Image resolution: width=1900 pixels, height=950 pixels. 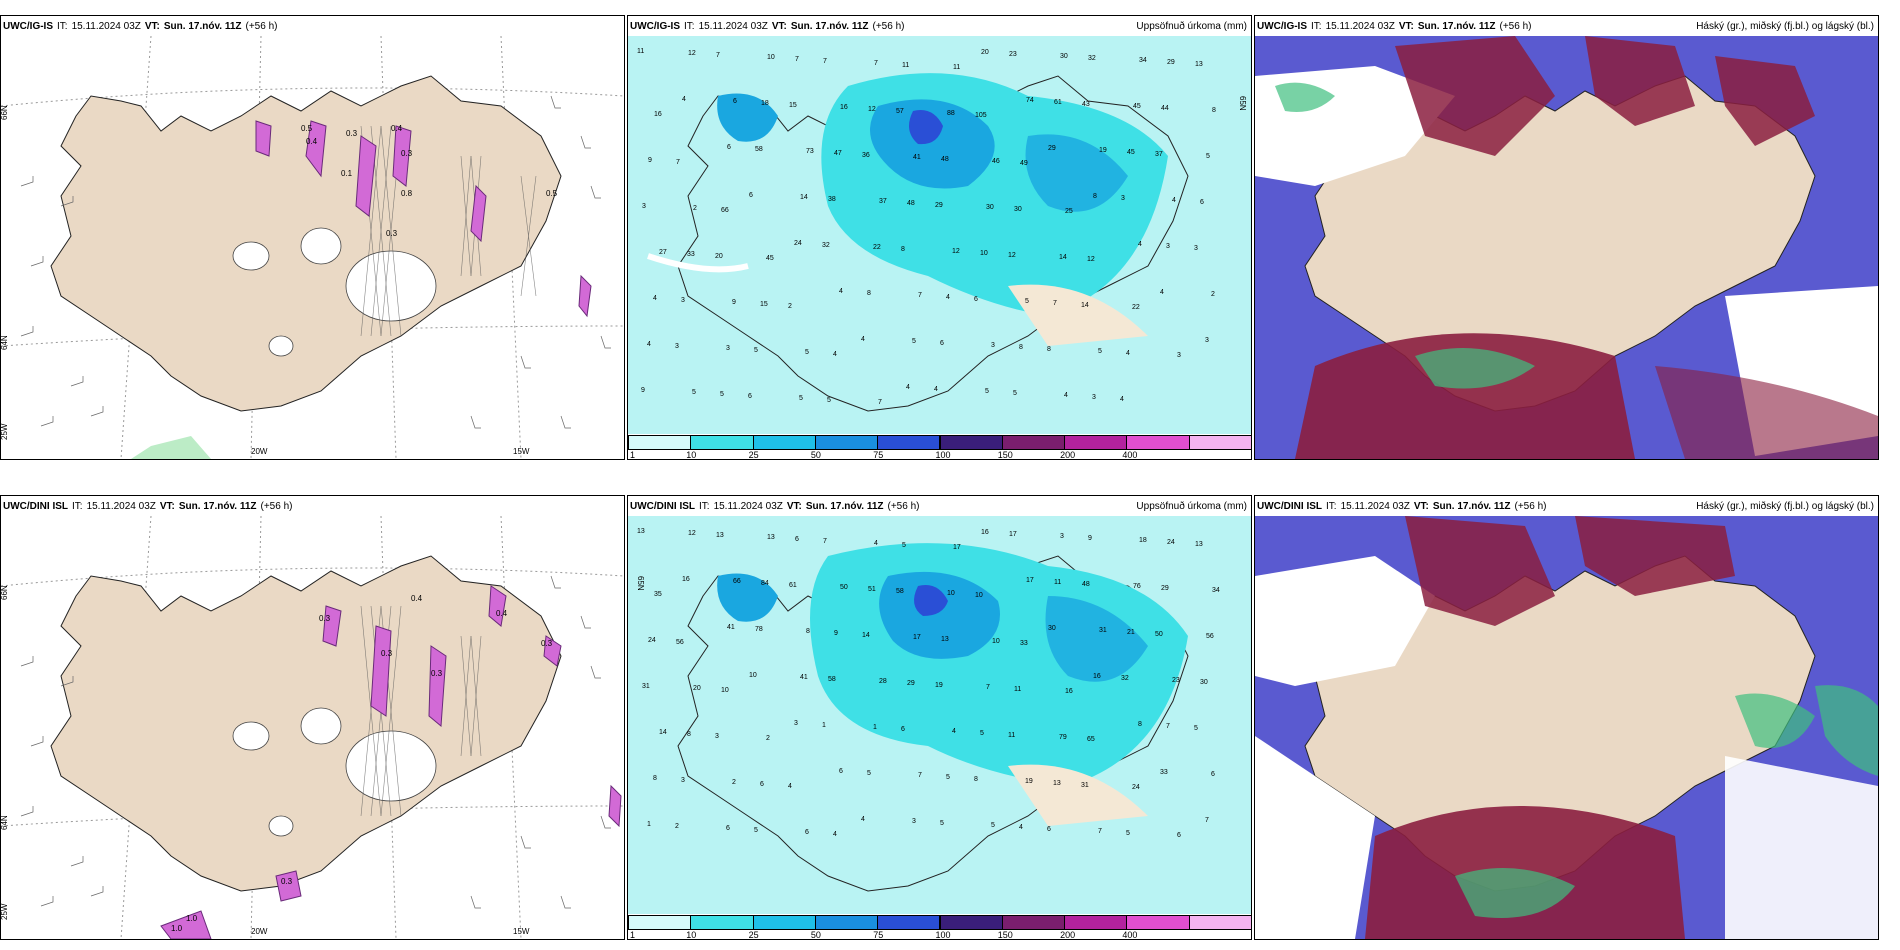 What do you see at coordinates (662, 506) in the screenshot?
I see `model-name: UWC/DINI ISL` at bounding box center [662, 506].